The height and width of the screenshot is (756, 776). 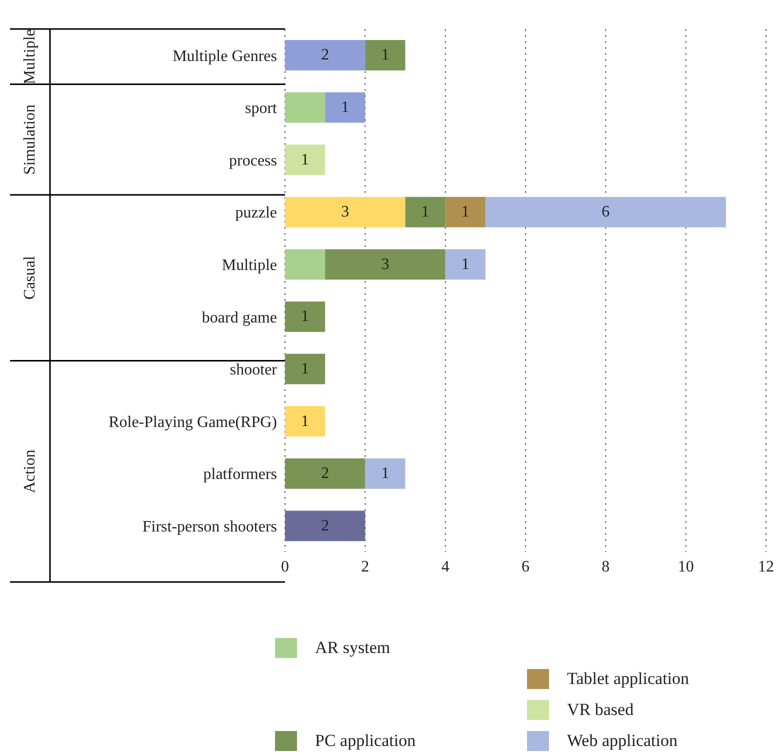 What do you see at coordinates (239, 317) in the screenshot?
I see `y-tick-label: board game` at bounding box center [239, 317].